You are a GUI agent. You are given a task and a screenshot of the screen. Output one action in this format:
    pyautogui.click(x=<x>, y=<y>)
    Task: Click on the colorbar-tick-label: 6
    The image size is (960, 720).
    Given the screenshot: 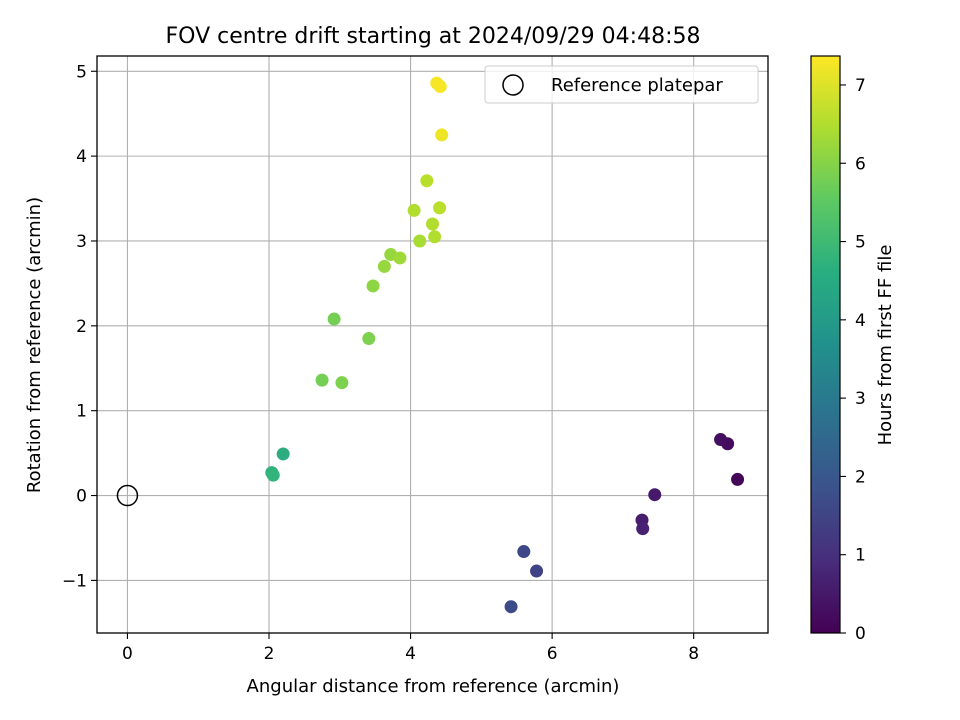 What is the action you would take?
    pyautogui.click(x=860, y=164)
    